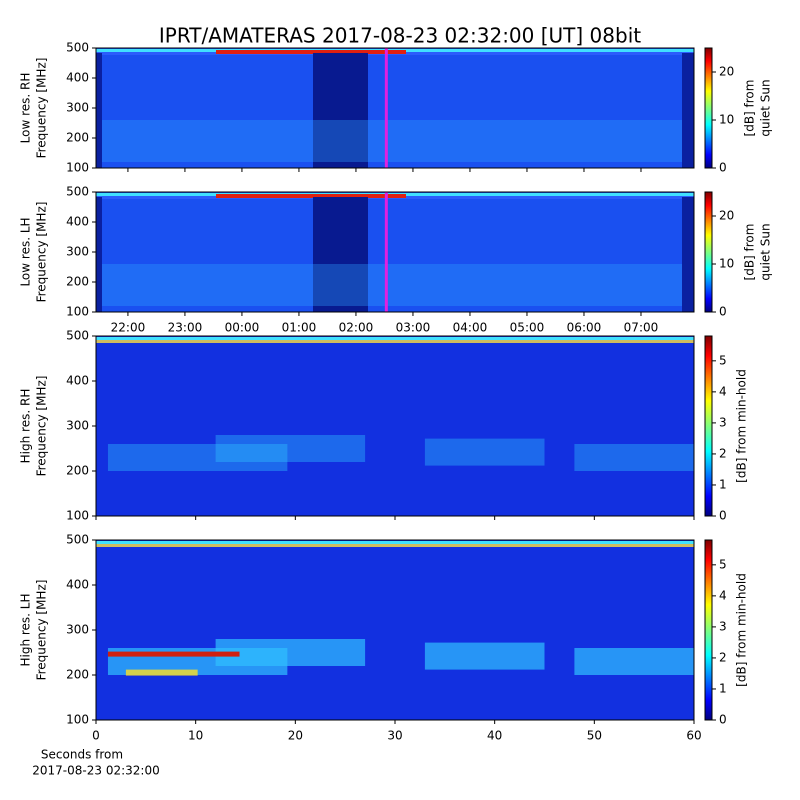  I want to click on x-tick-label: 07:00, so click(641, 328).